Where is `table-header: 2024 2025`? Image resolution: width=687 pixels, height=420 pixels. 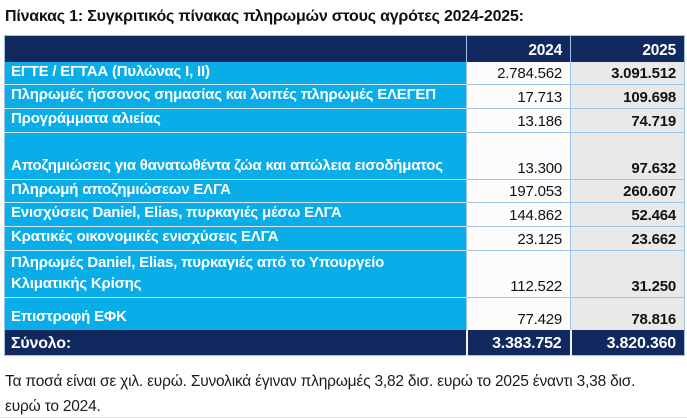
table-header: 2024 2025 is located at coordinates (344, 48).